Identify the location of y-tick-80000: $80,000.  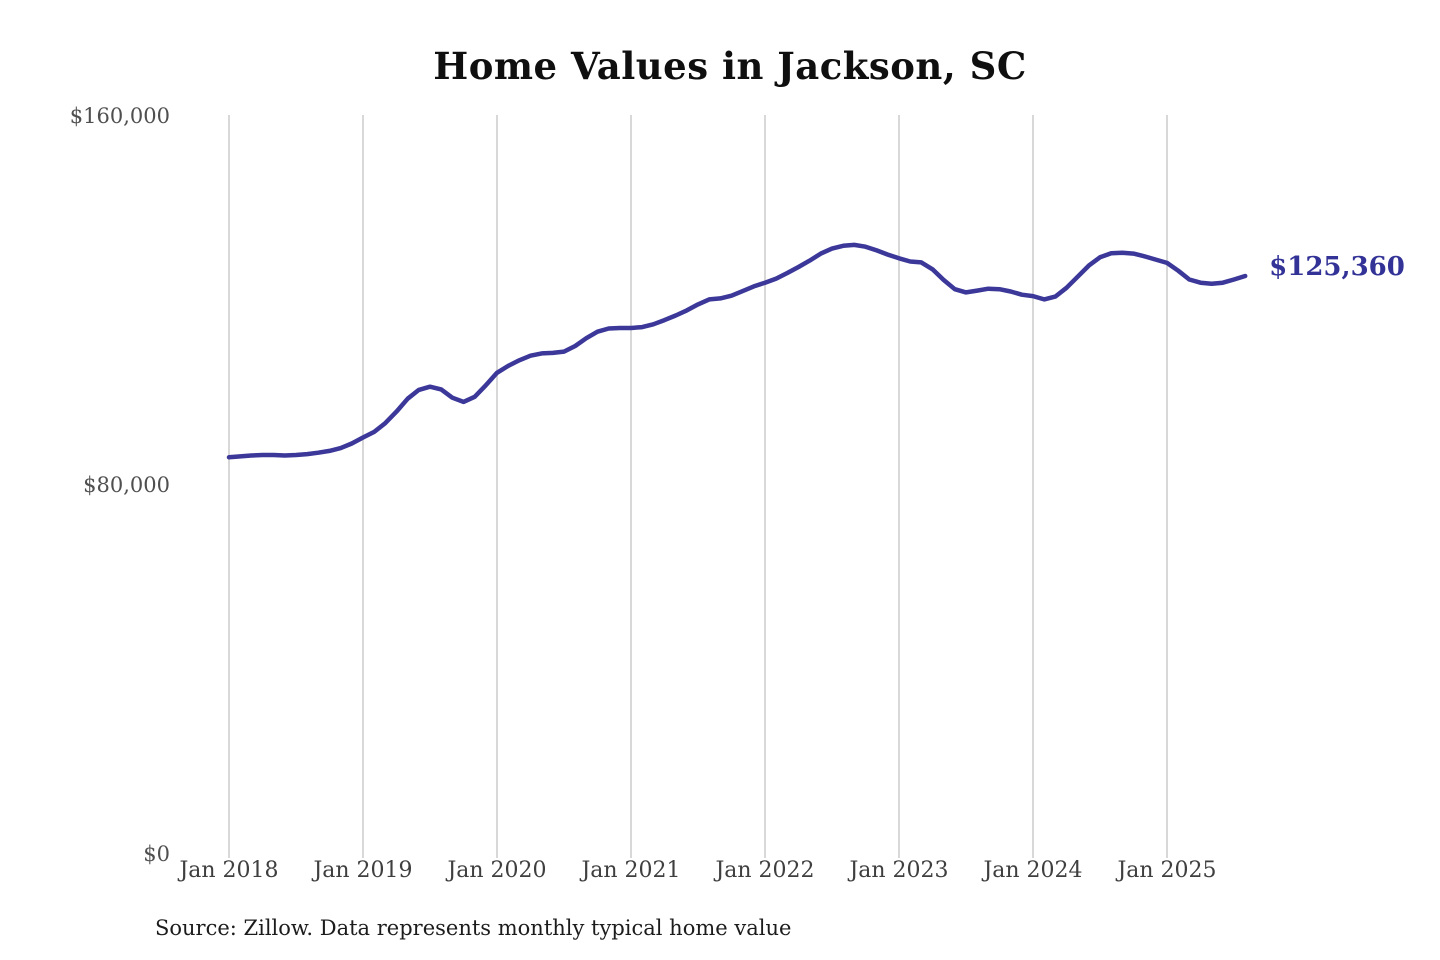
(126, 485).